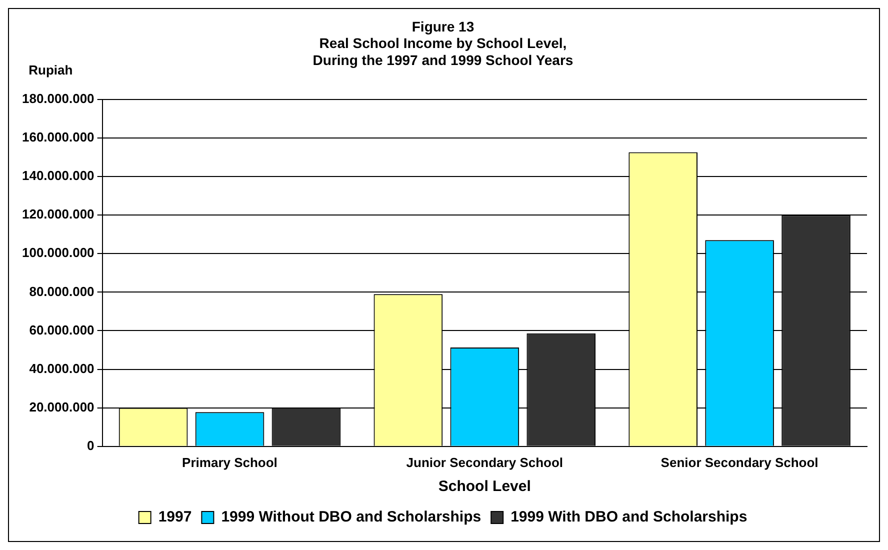  I want to click on legend-label: 1999 Without DBO and Scholarships, so click(351, 517).